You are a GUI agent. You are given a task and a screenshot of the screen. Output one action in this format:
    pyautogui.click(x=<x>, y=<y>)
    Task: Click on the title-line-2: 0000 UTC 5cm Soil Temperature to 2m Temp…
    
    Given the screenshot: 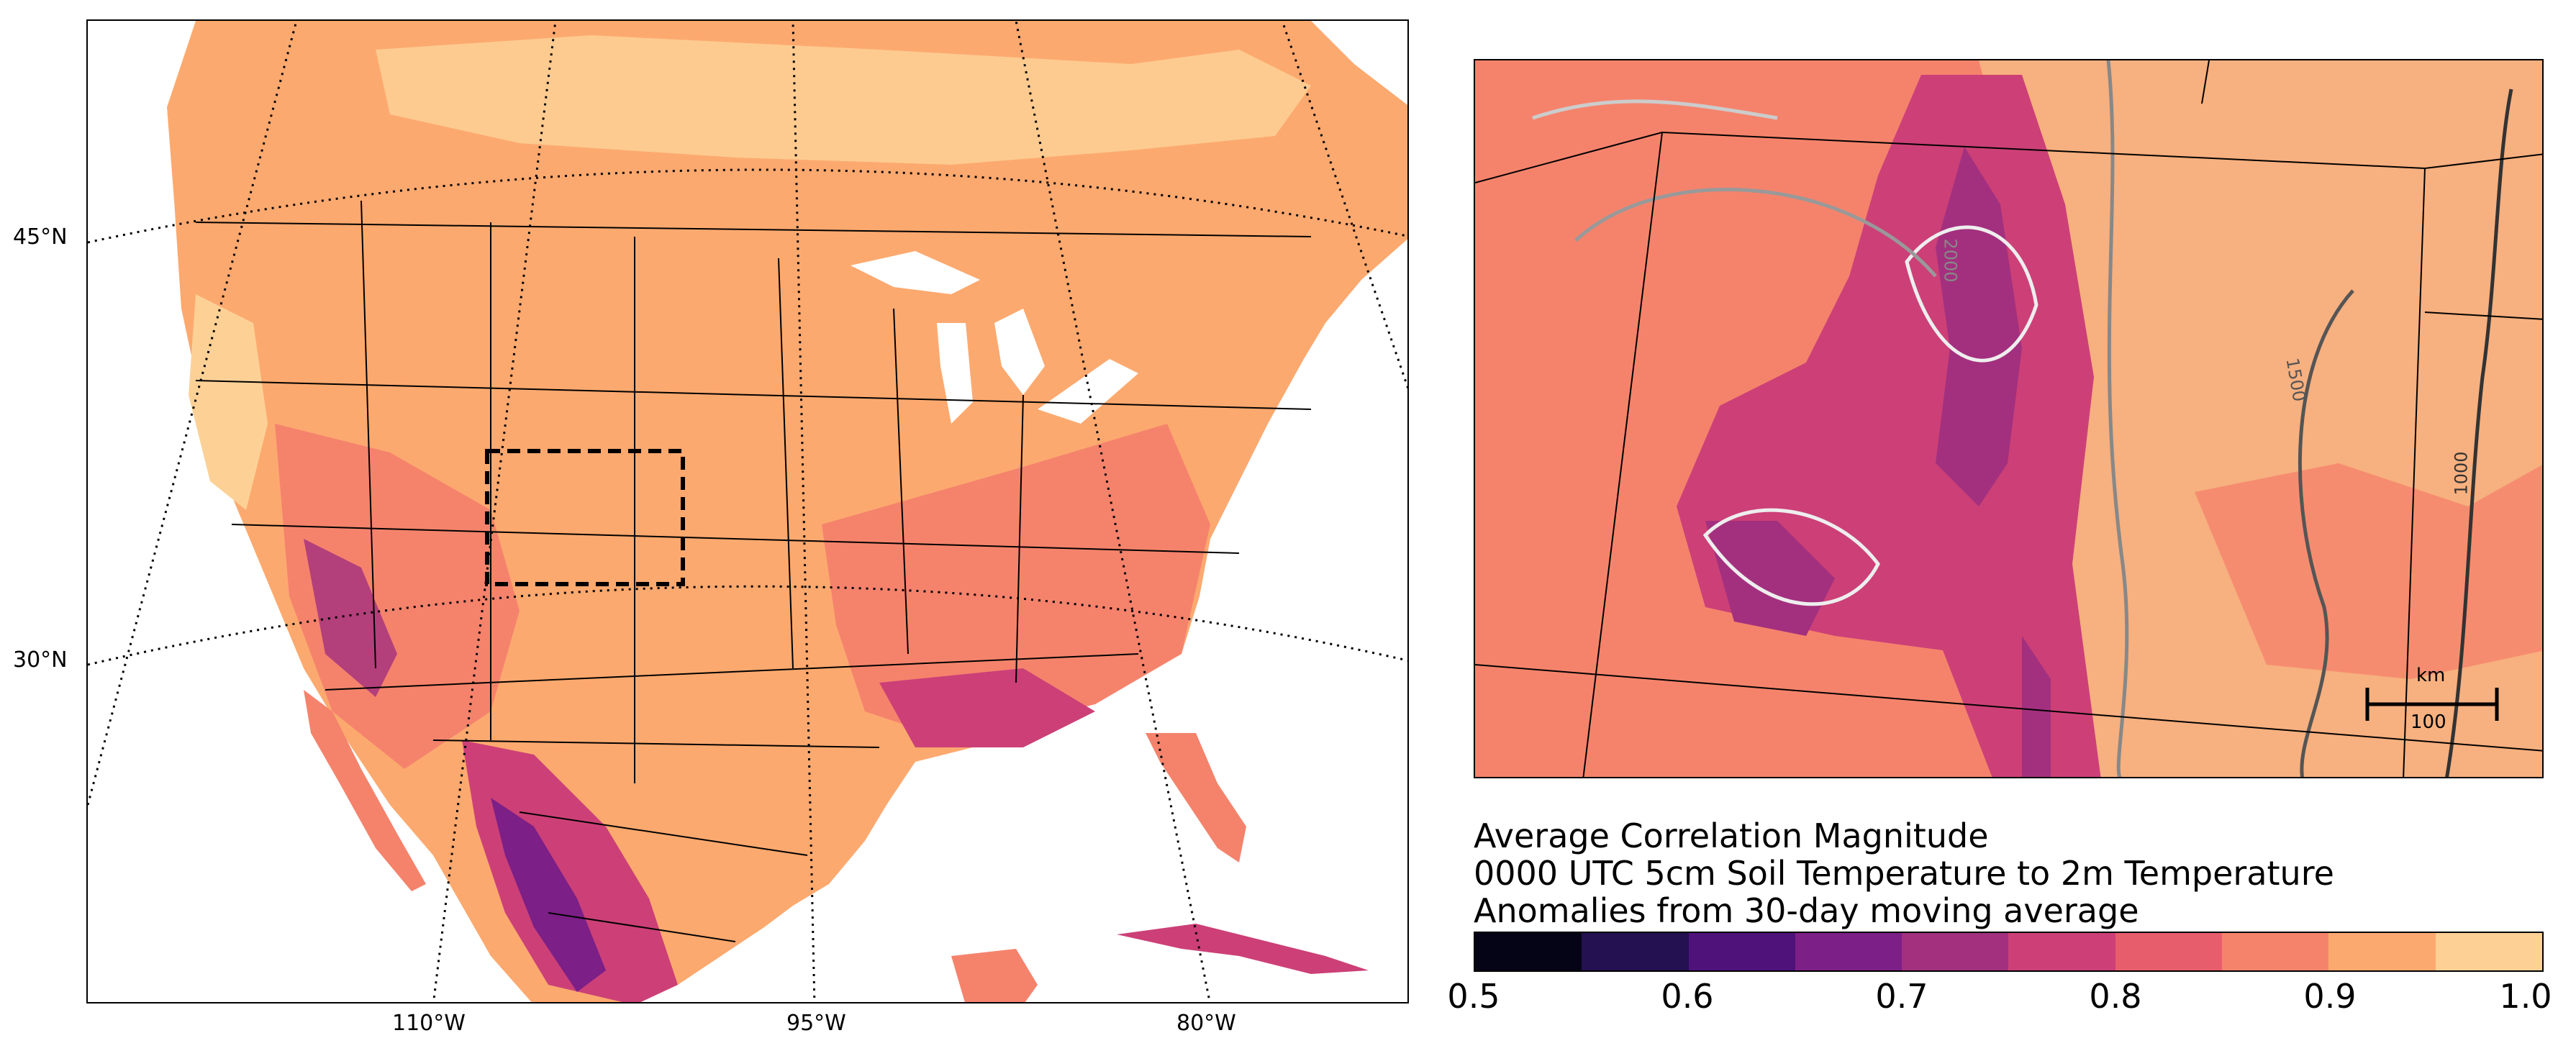 What is the action you would take?
    pyautogui.click(x=1904, y=873)
    